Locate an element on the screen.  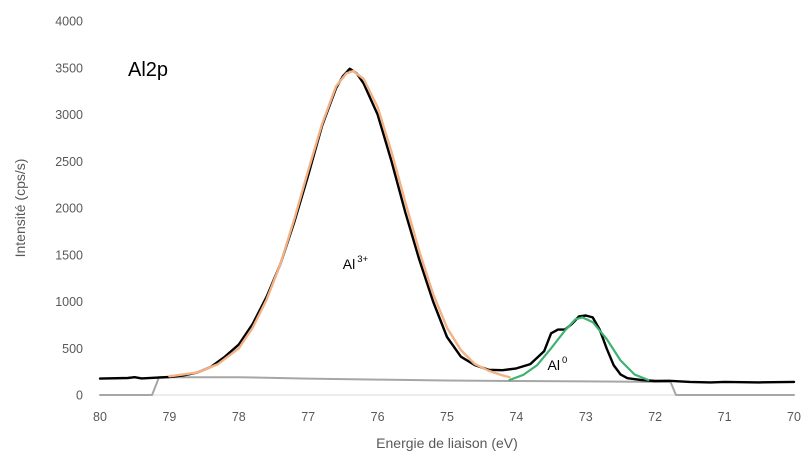
x-tick-label: 75 is located at coordinates (447, 417).